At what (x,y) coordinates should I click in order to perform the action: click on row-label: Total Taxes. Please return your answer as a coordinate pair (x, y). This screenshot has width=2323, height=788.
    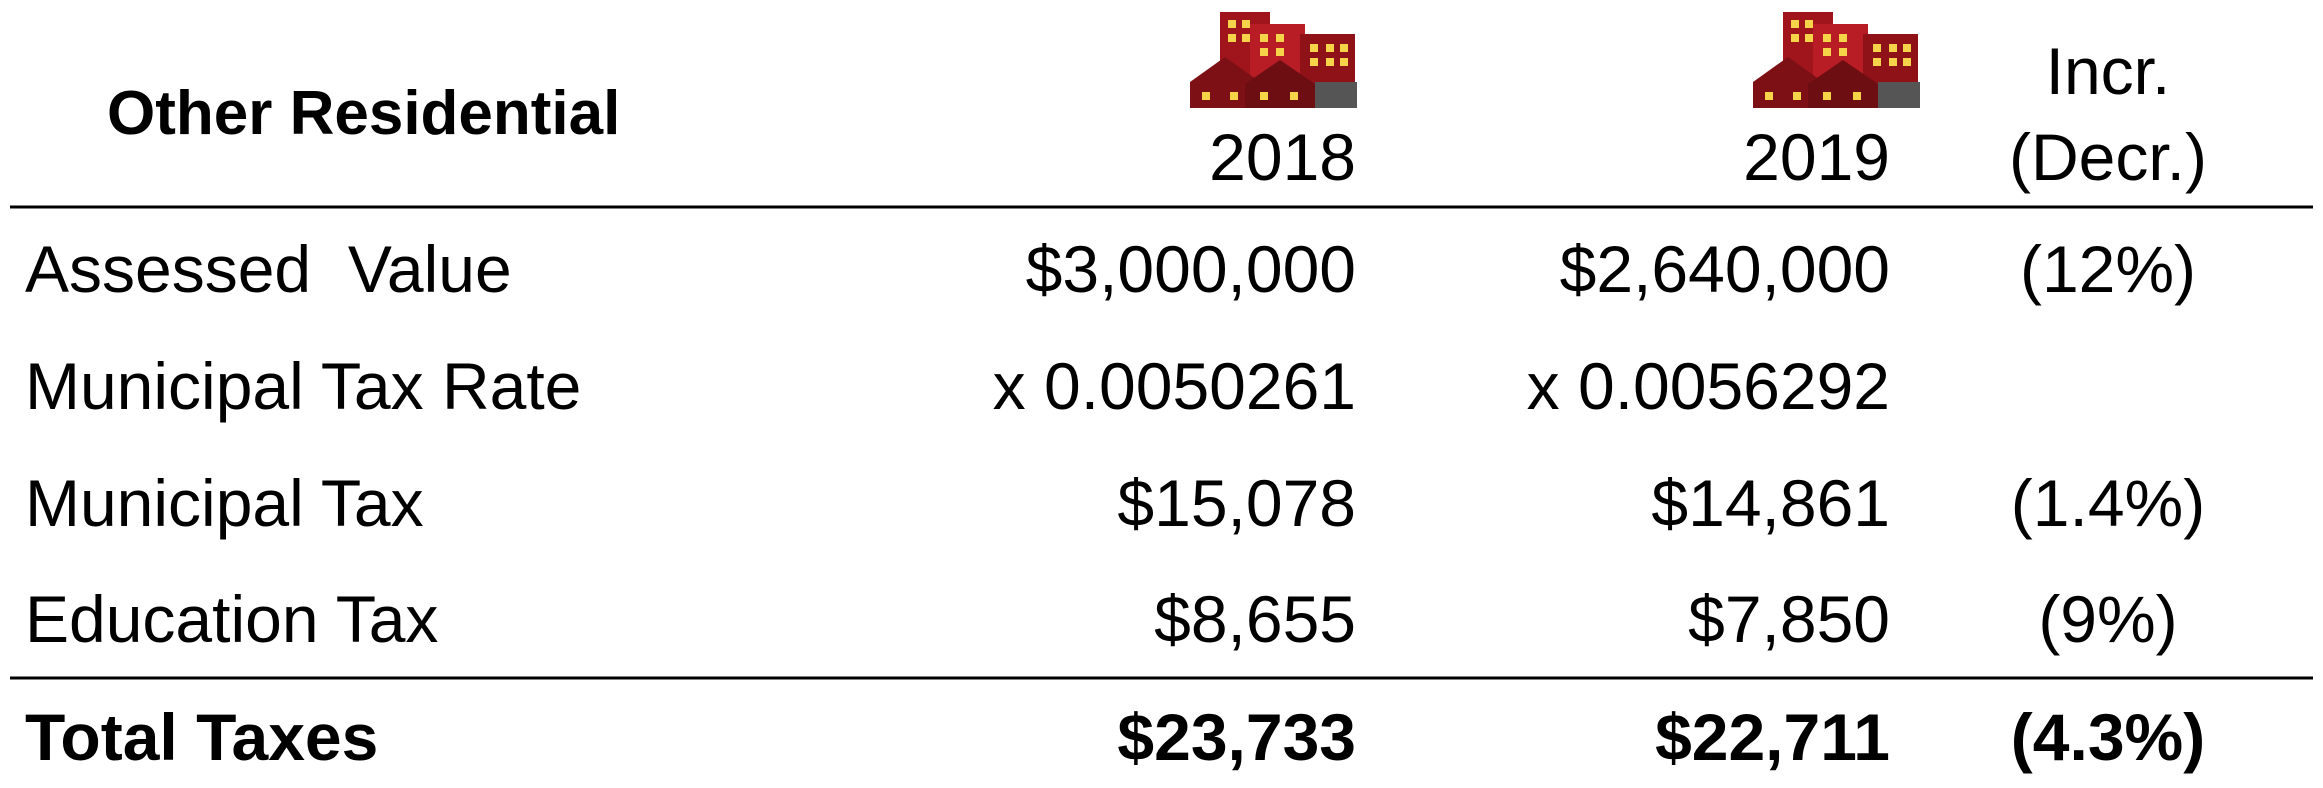
    Looking at the image, I should click on (201, 737).